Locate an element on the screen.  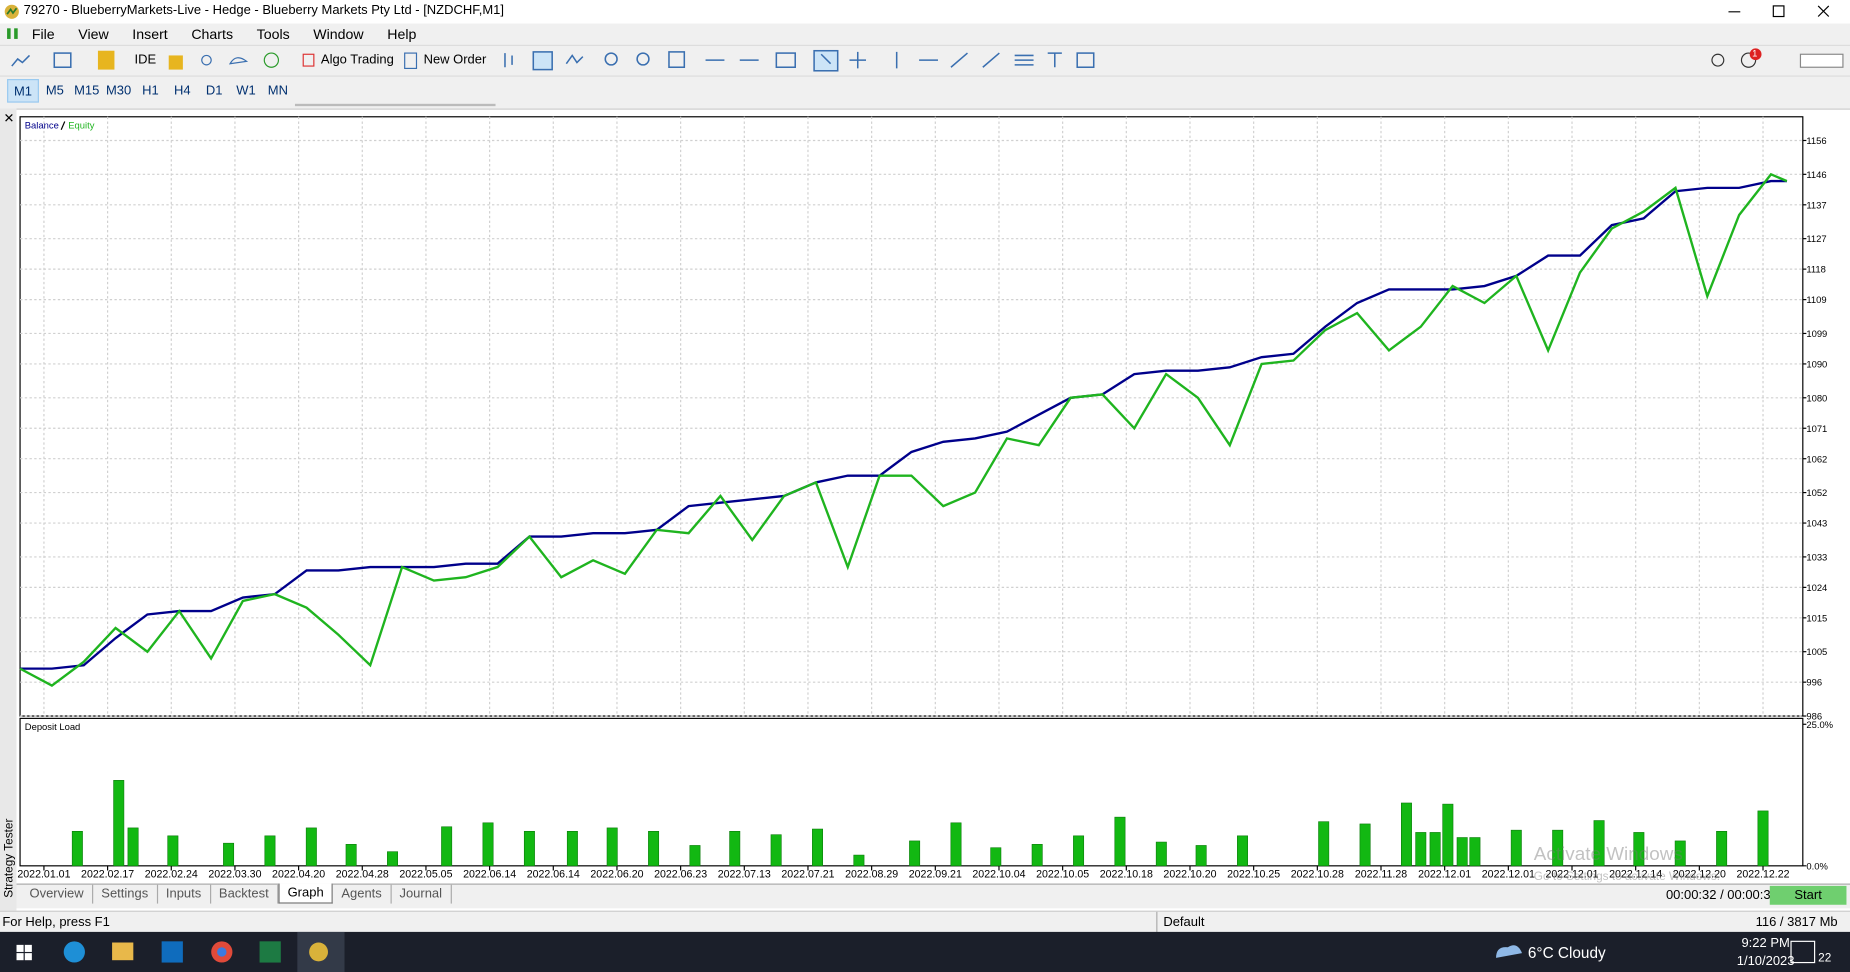
menu-item: Window is located at coordinates (338, 33).